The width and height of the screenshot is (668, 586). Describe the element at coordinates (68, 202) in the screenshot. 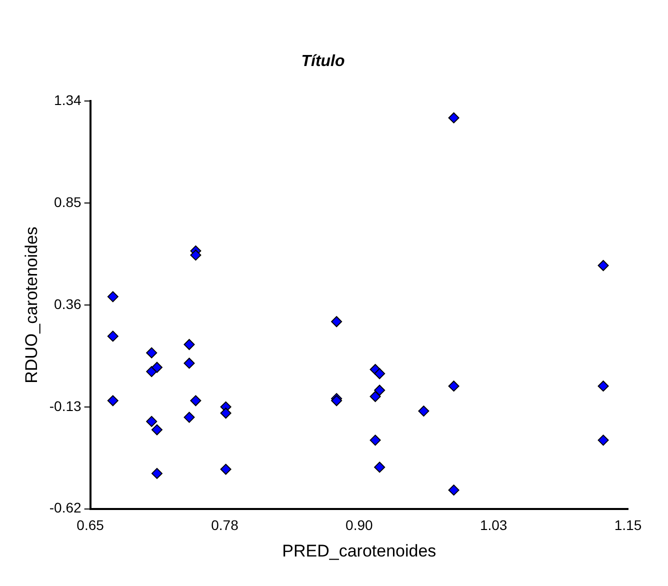

I see `y-tick-label: 0.85` at that location.